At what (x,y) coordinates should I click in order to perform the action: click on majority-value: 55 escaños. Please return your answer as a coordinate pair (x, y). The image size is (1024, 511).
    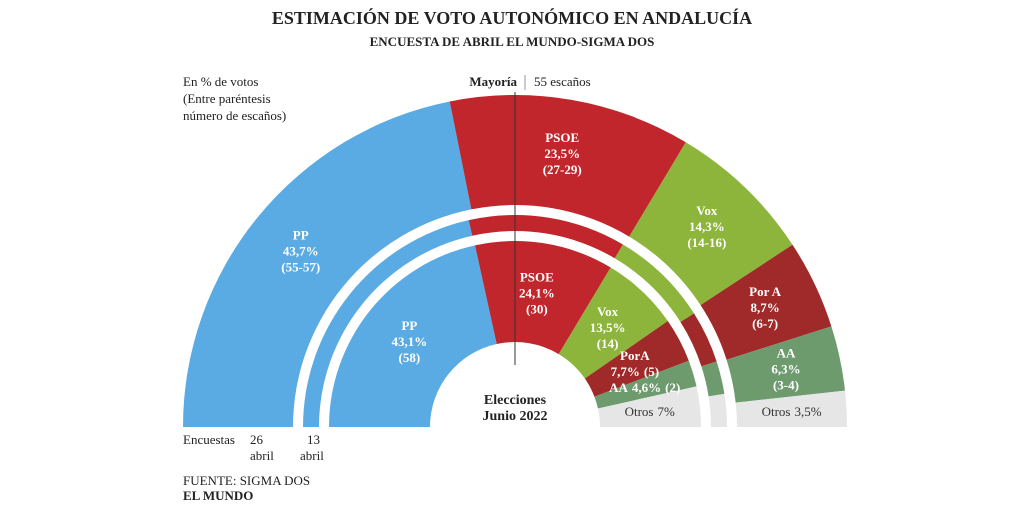
    Looking at the image, I should click on (562, 81).